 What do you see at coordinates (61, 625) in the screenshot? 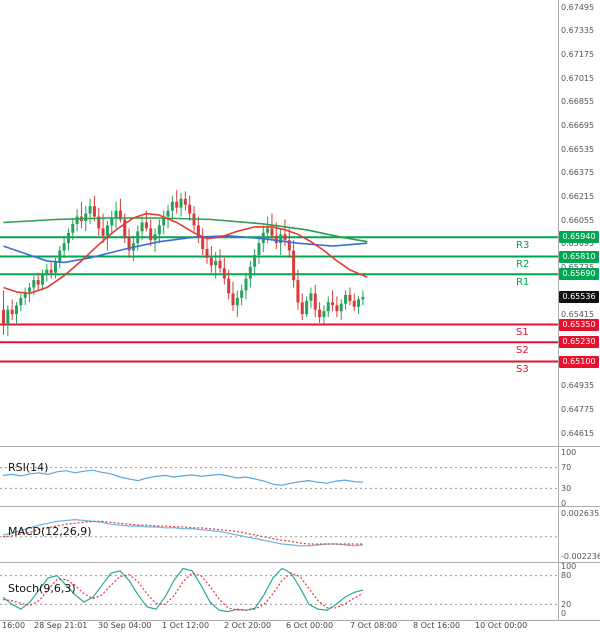
I see `time-axis-label: 28 Sep 21:01` at bounding box center [61, 625].